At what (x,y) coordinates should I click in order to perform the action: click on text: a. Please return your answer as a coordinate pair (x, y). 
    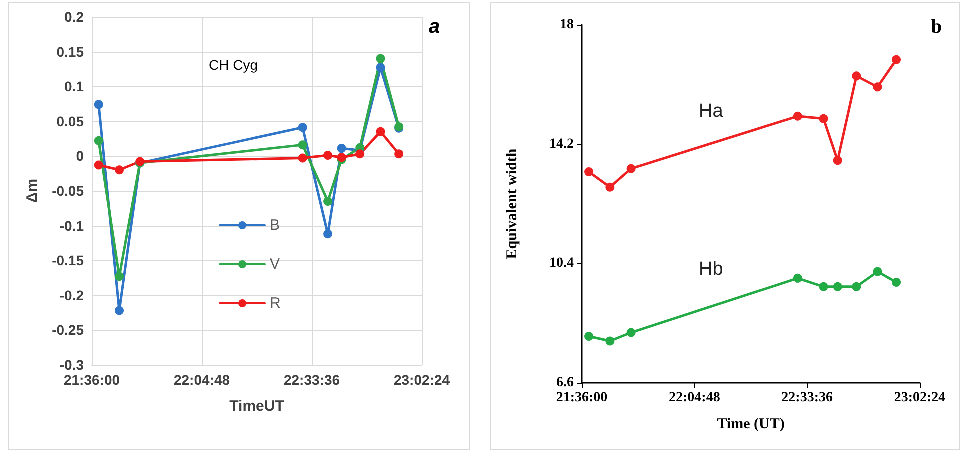
    Looking at the image, I should click on (434, 27).